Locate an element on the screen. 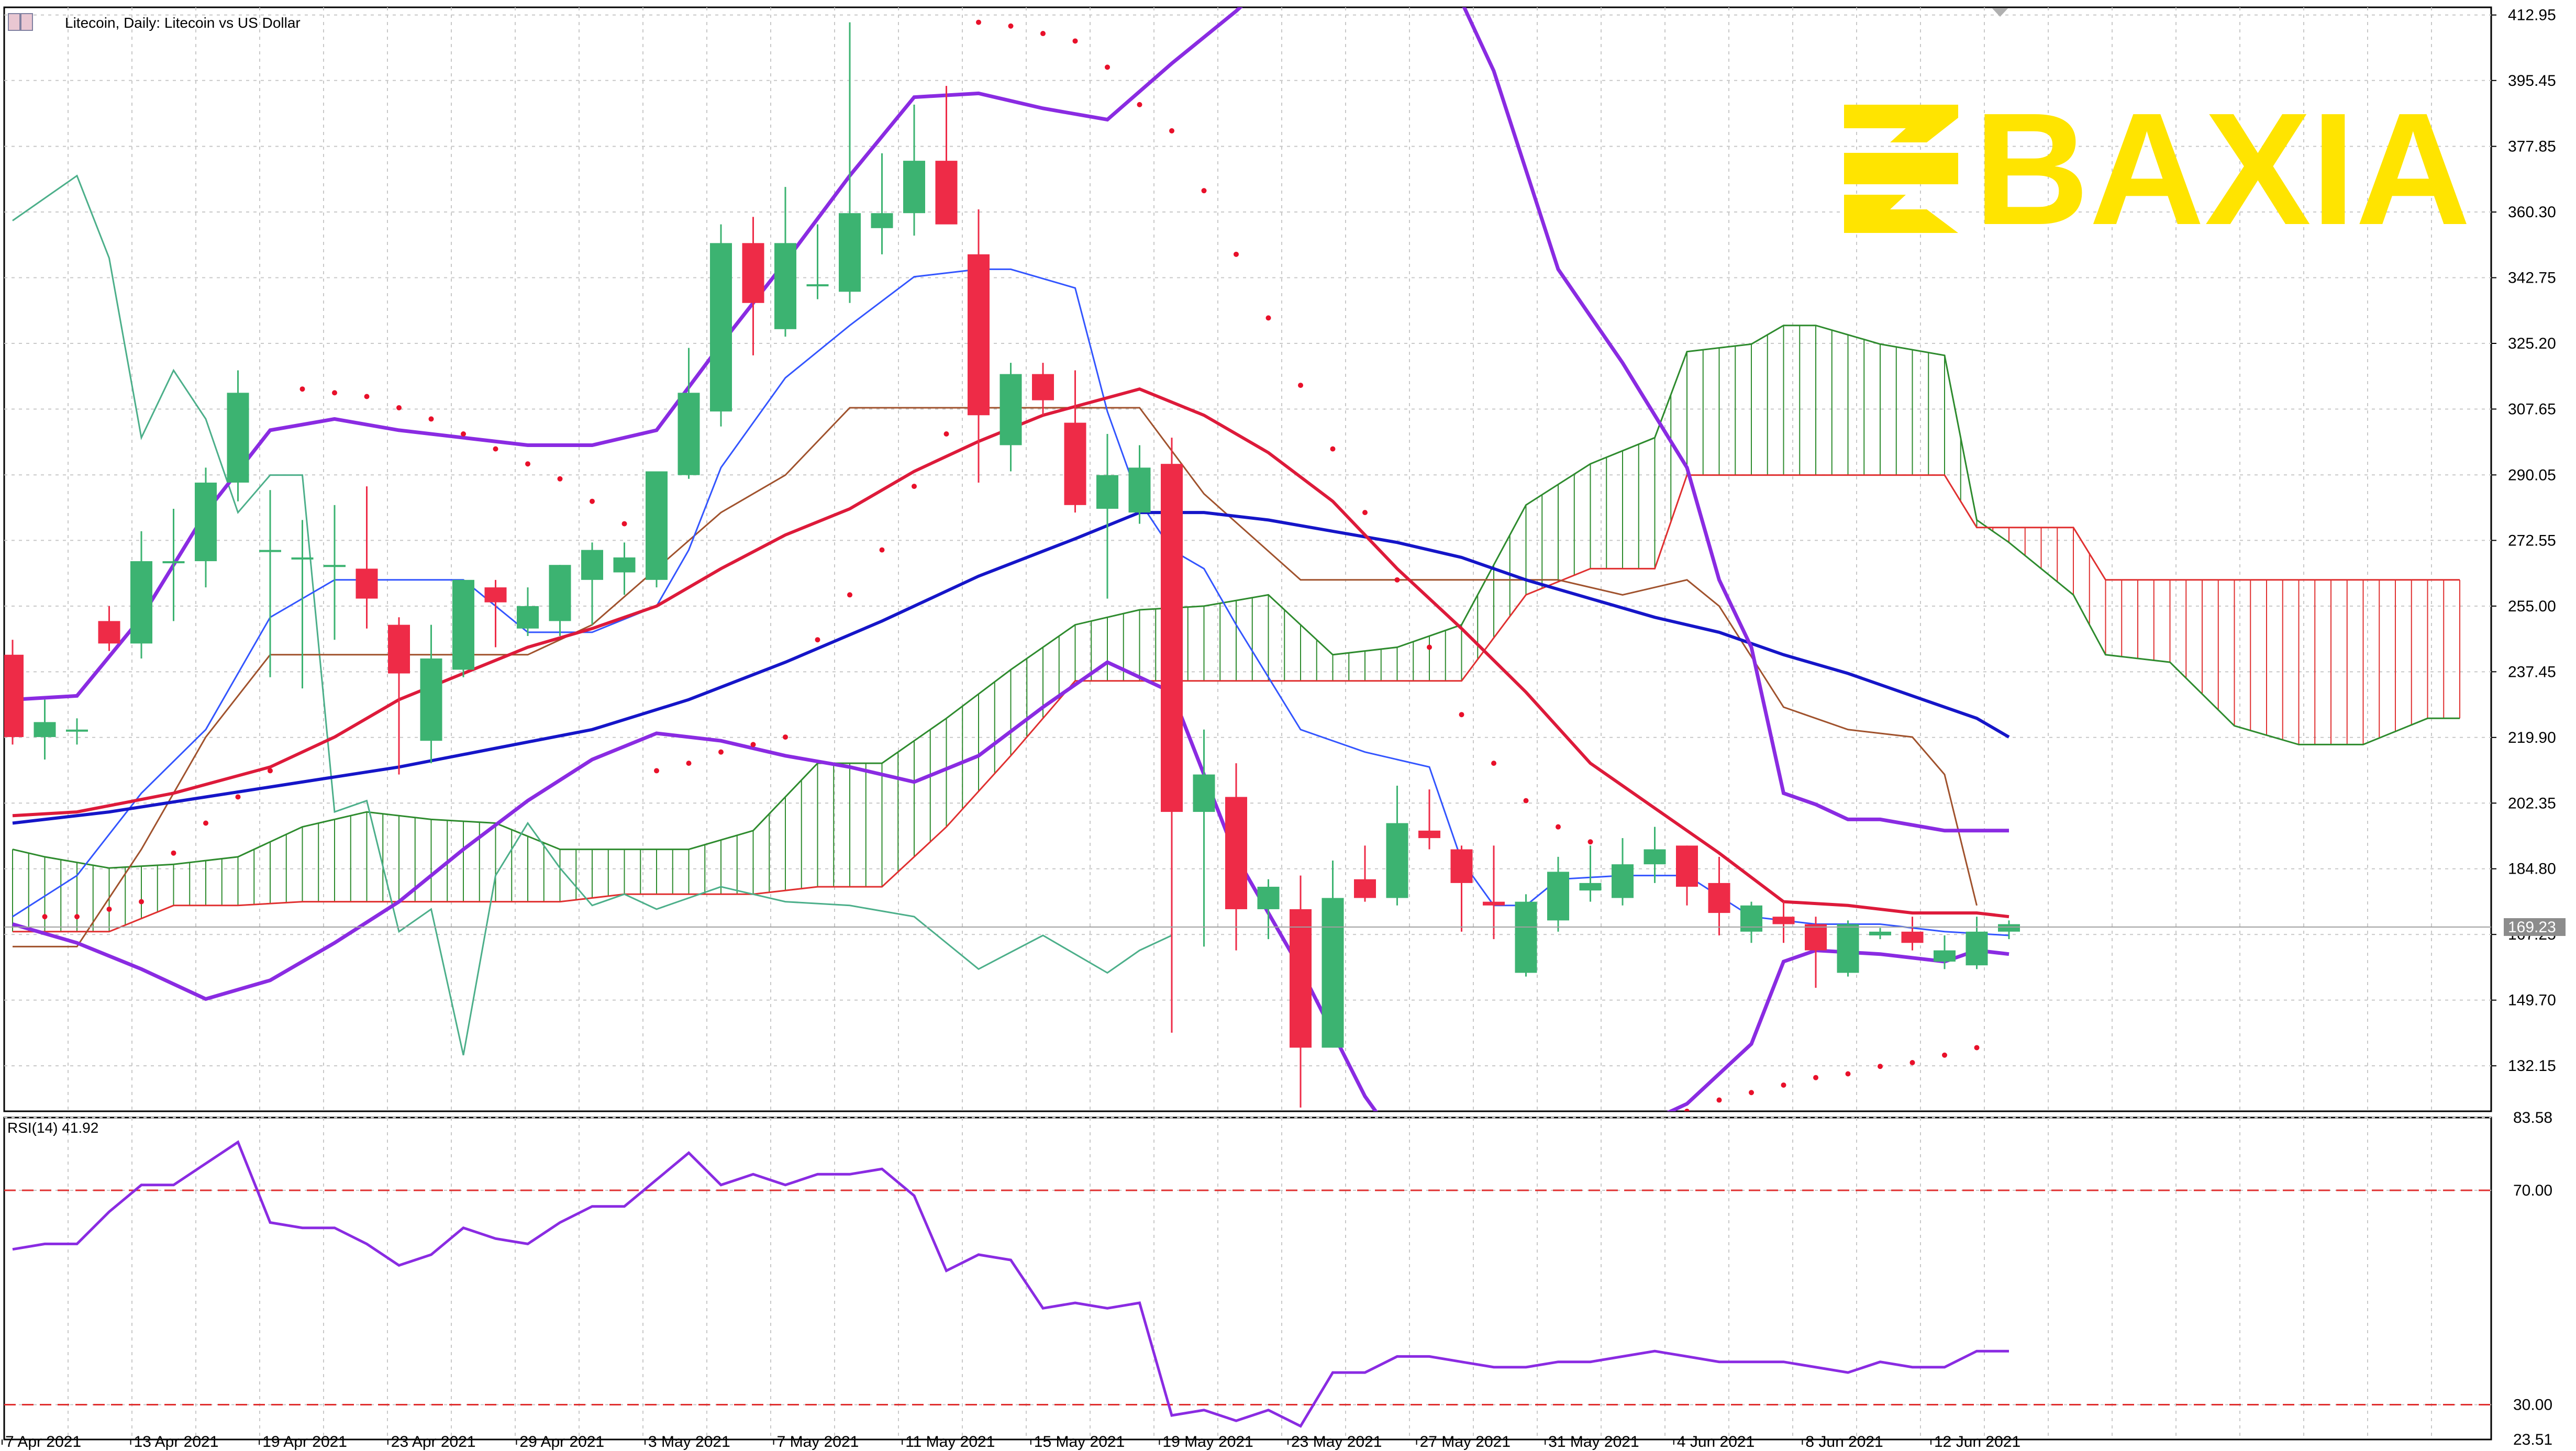 Image resolution: width=2576 pixels, height=1451 pixels. chart-menu-icon is located at coordinates (20, 22).